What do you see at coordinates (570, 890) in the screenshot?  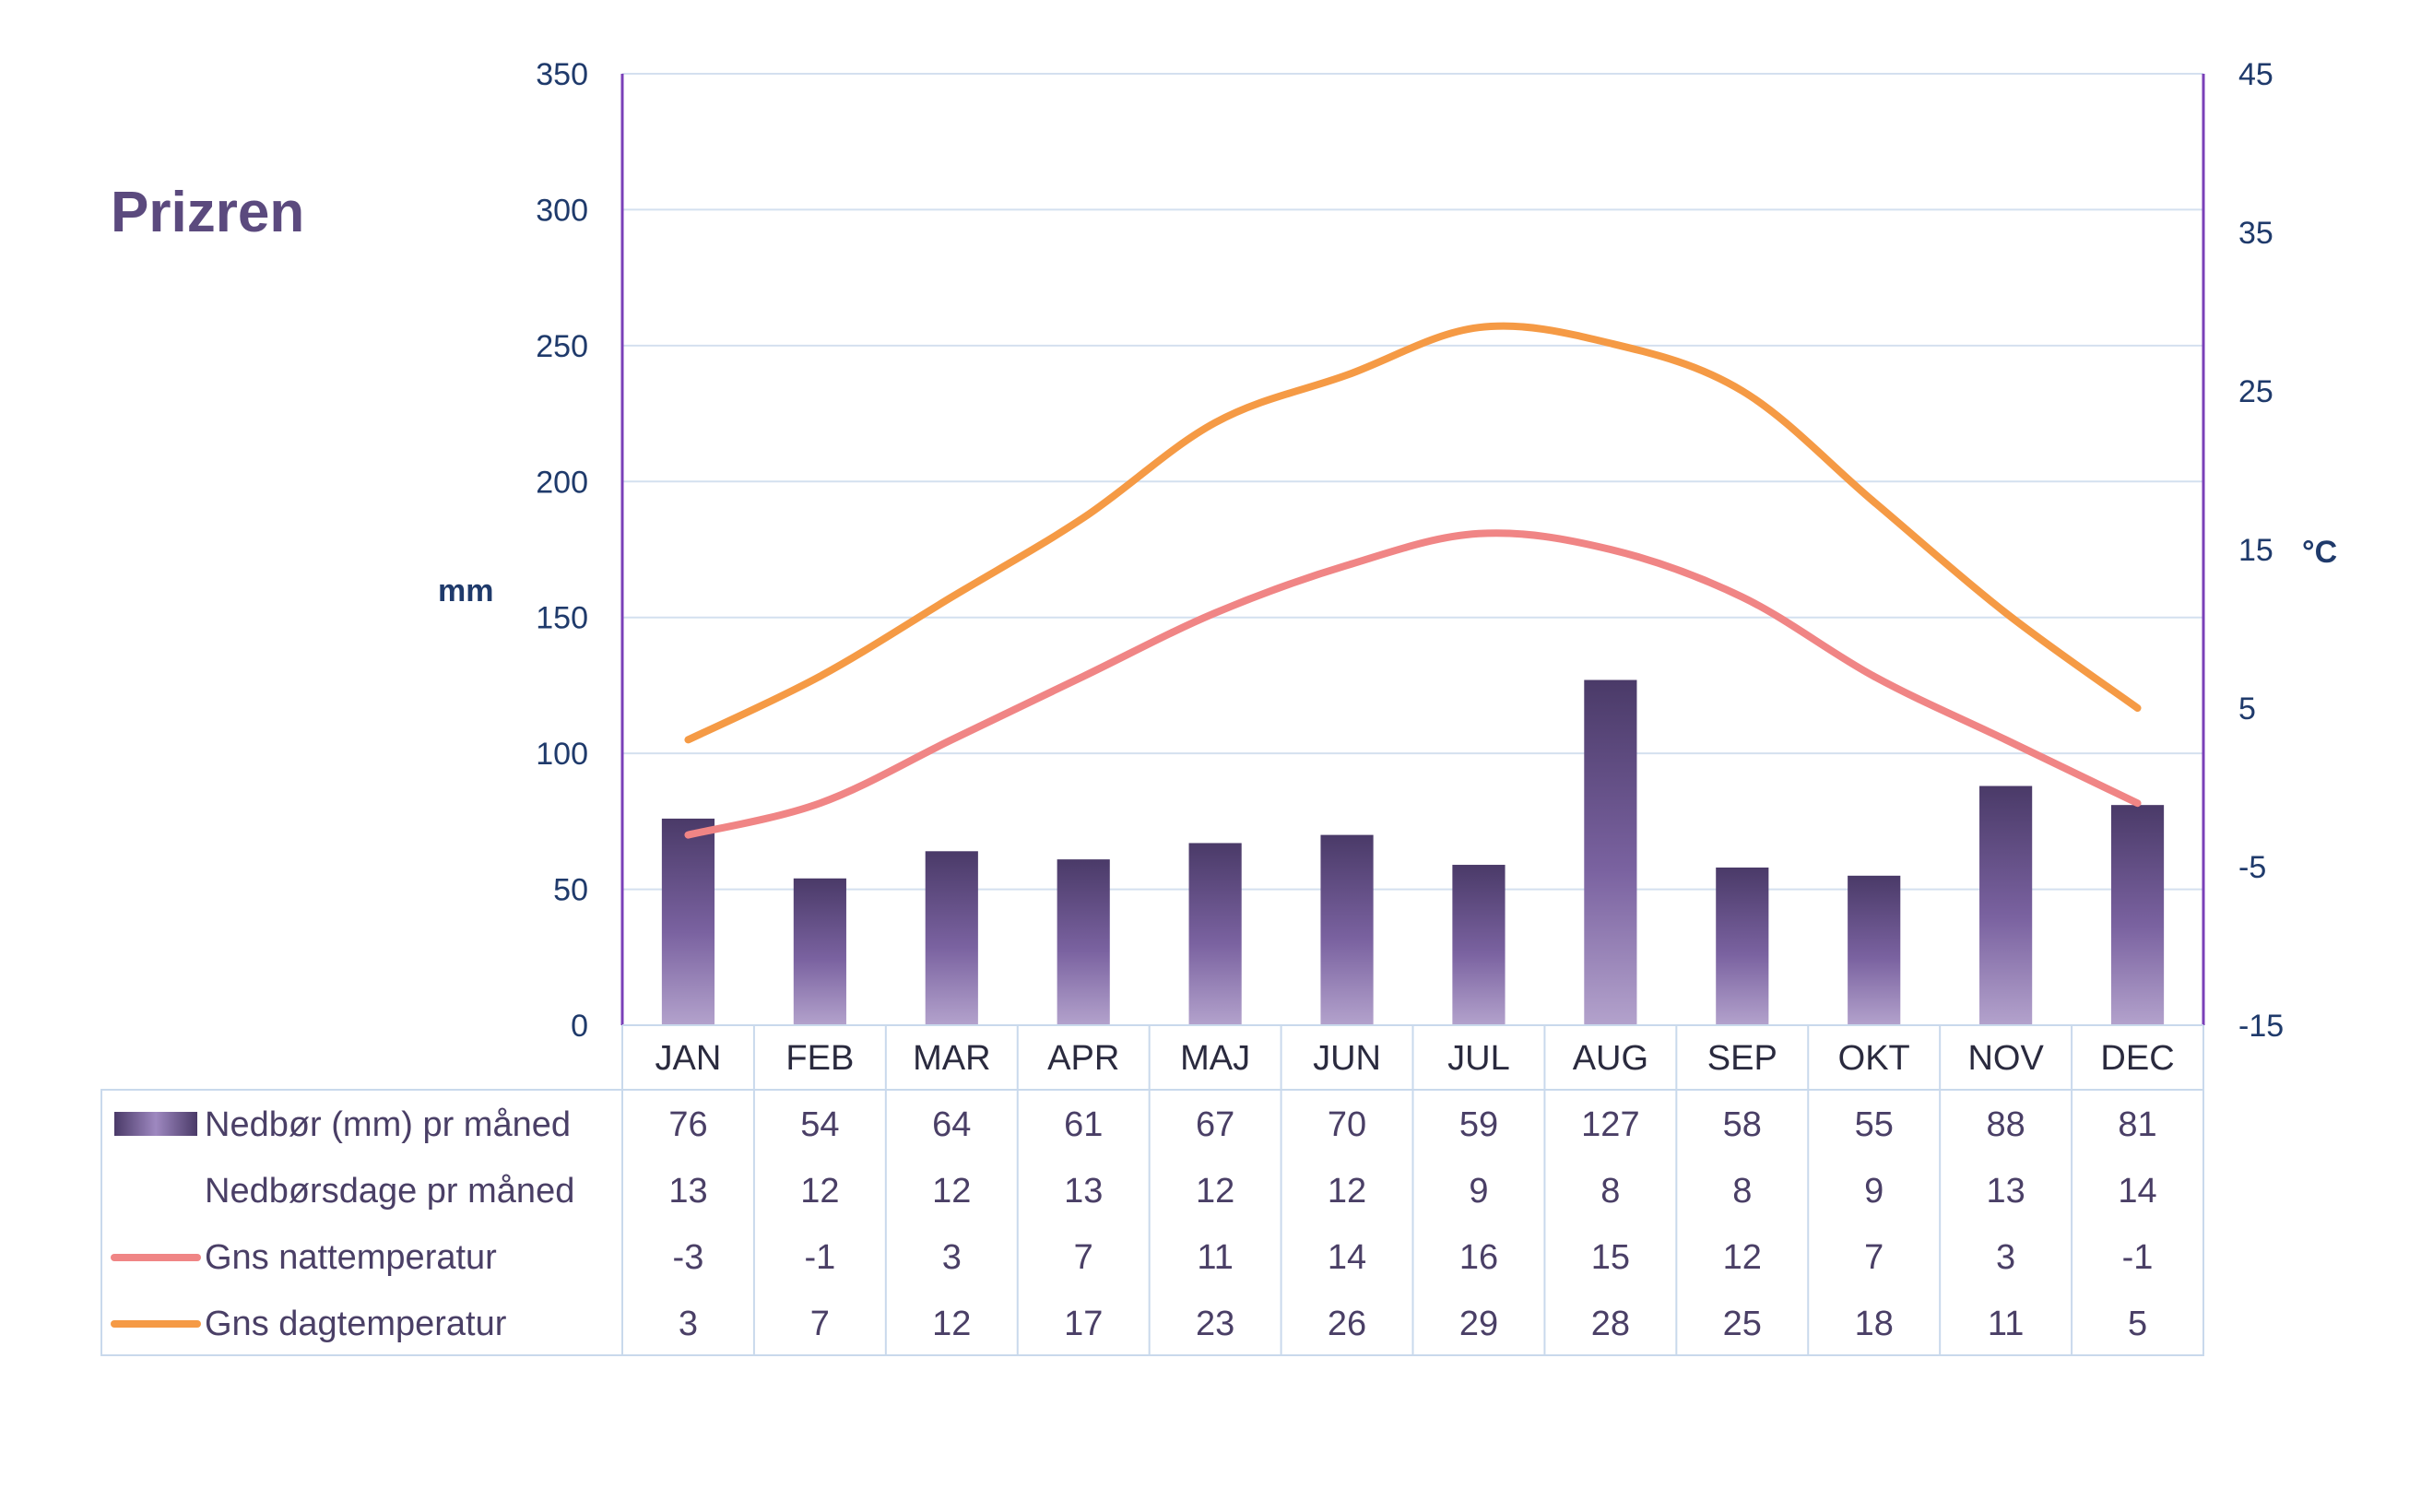 I see `left-tick-label: 50` at bounding box center [570, 890].